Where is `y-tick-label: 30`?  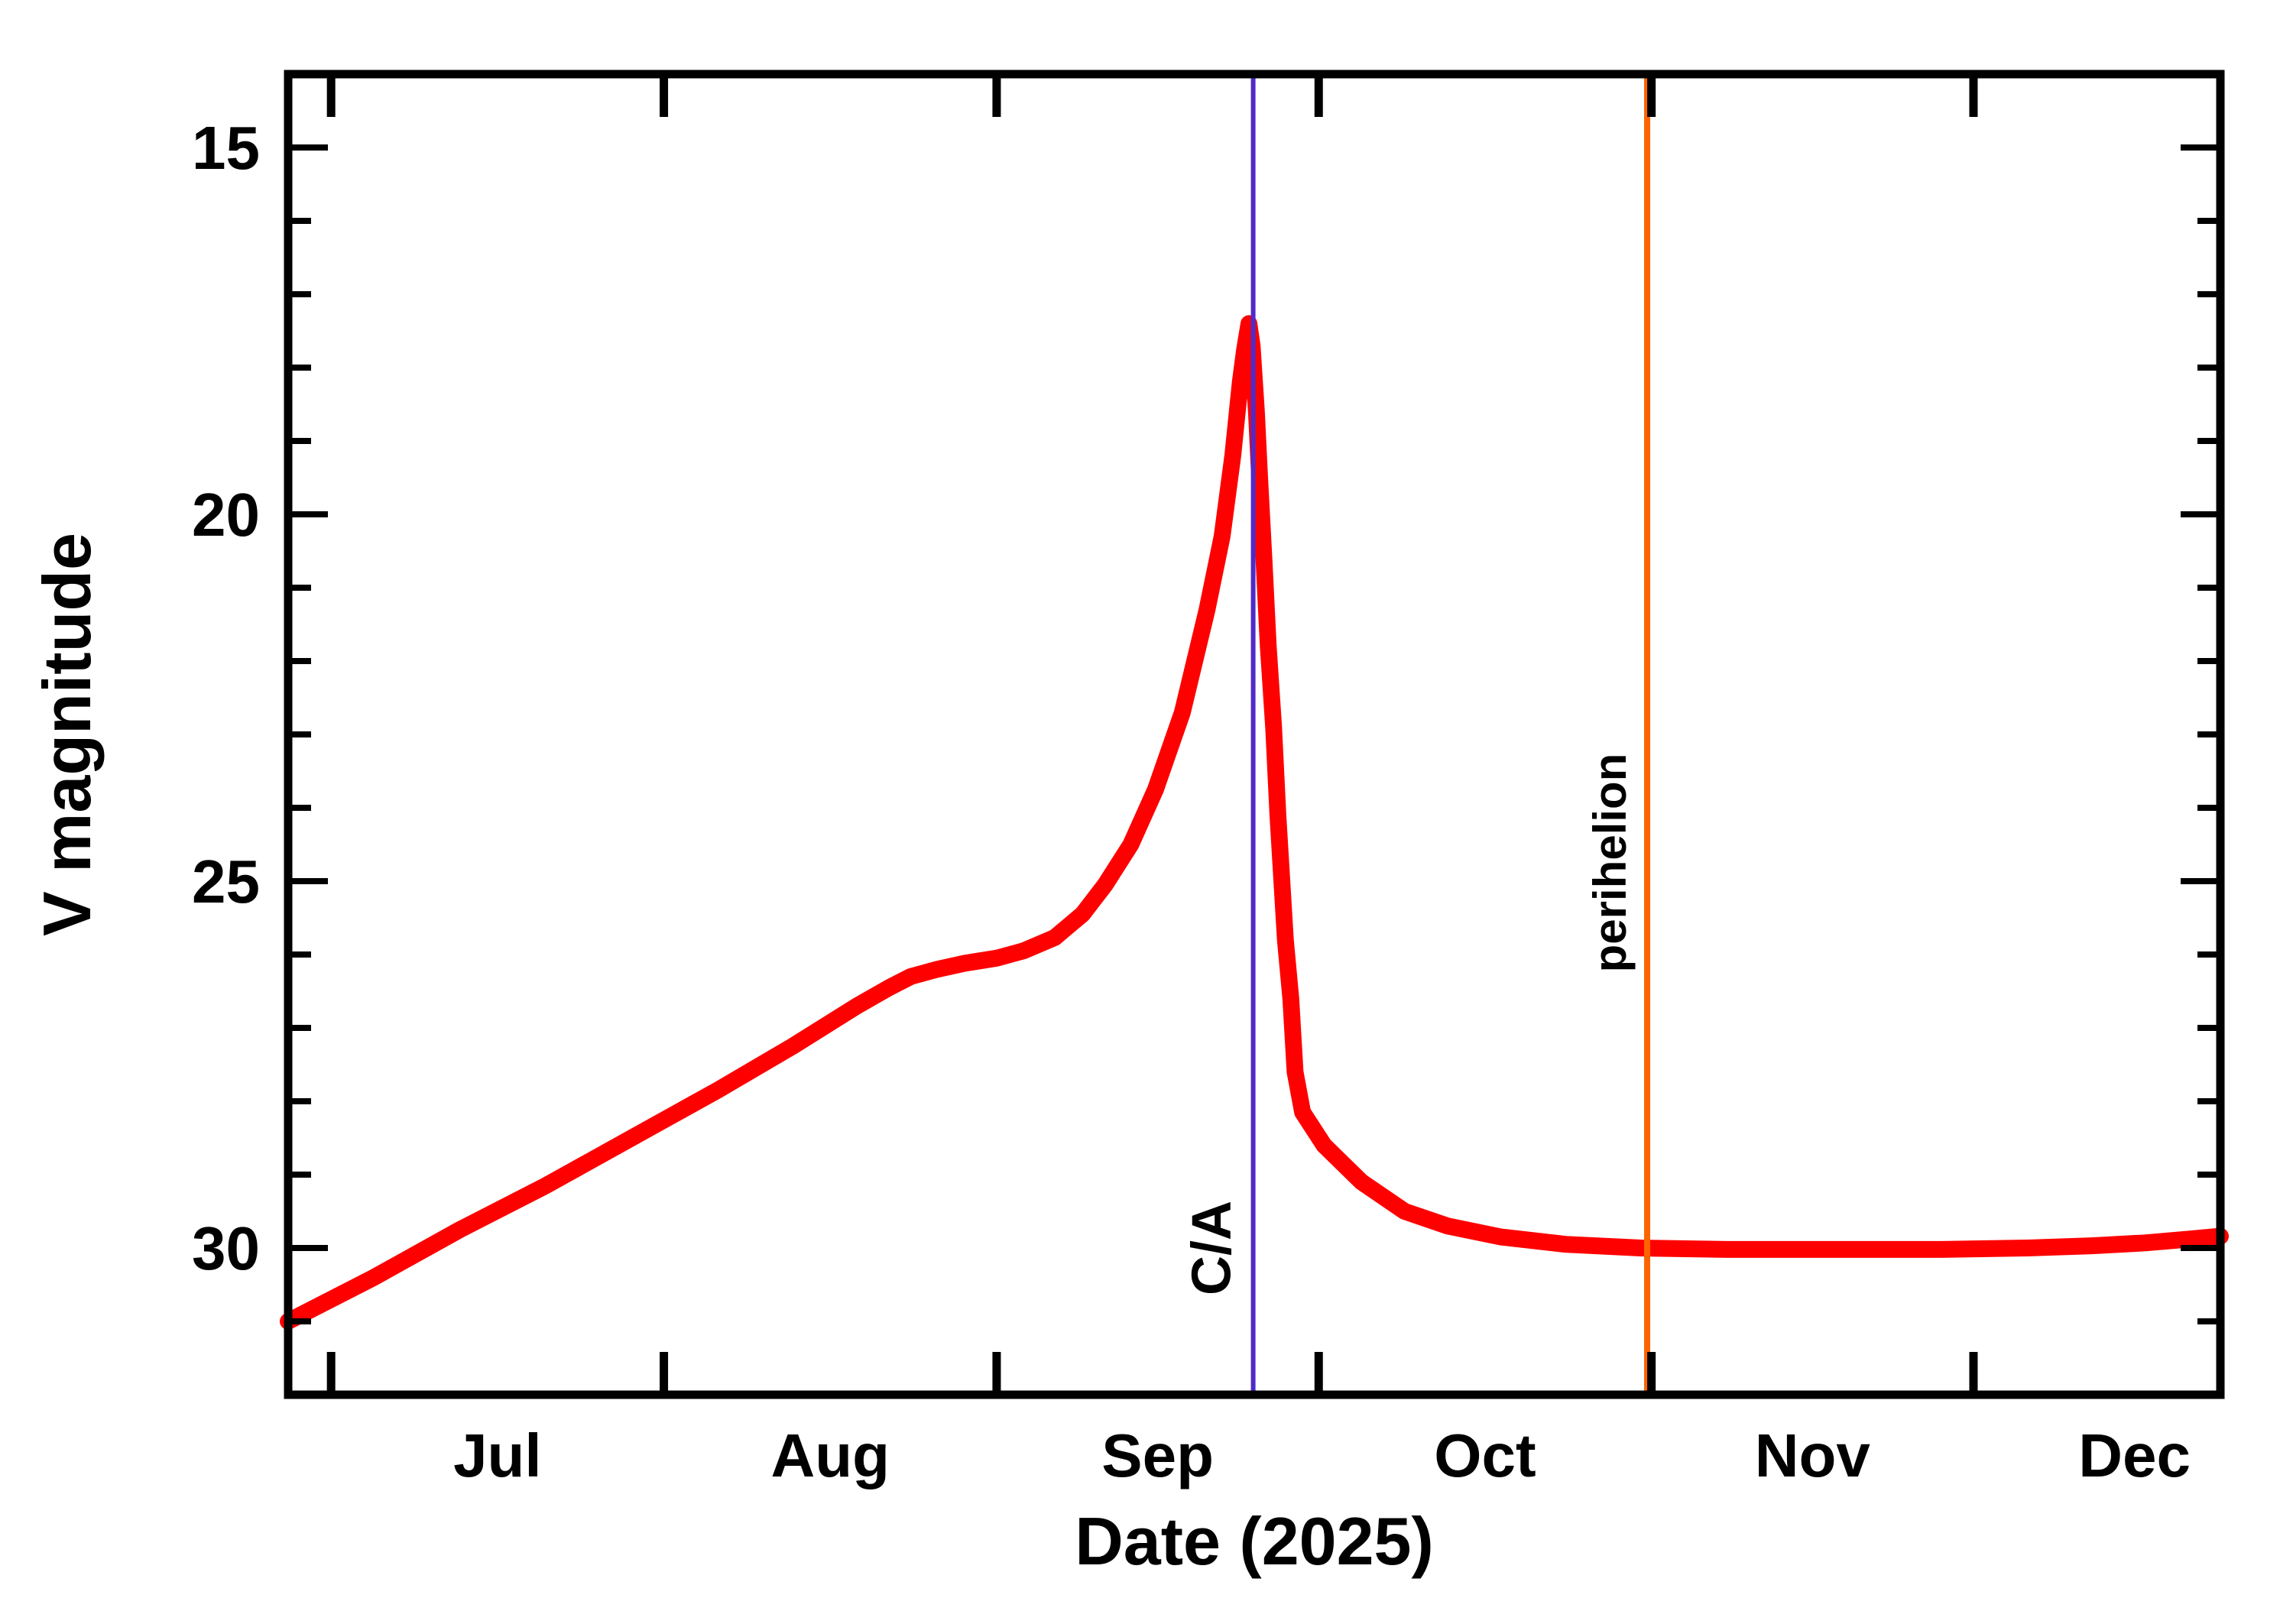
y-tick-label: 30 is located at coordinates (226, 1248).